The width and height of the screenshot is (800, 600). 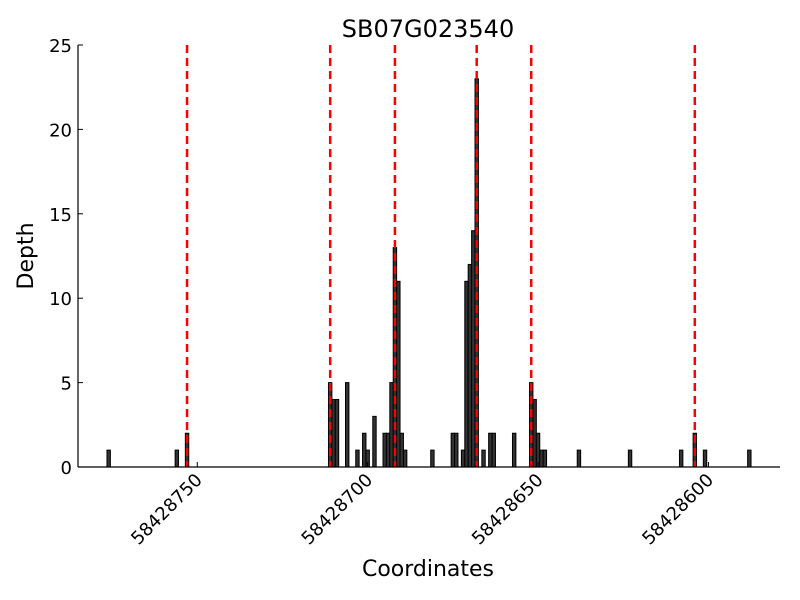 I want to click on x-tick-label: 58428750, so click(x=167, y=510).